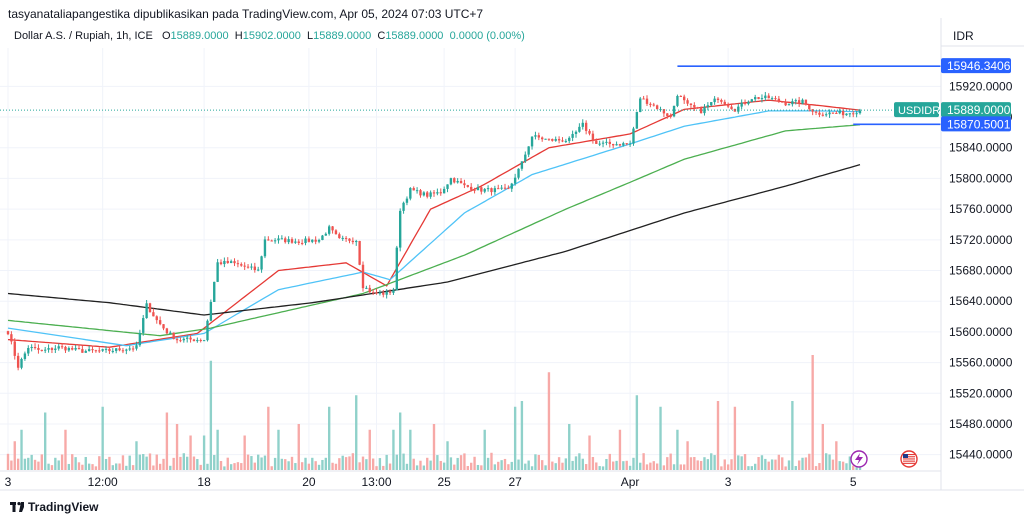 Image resolution: width=1024 pixels, height=522 pixels. I want to click on horizontal-lines, so click(470, 95).